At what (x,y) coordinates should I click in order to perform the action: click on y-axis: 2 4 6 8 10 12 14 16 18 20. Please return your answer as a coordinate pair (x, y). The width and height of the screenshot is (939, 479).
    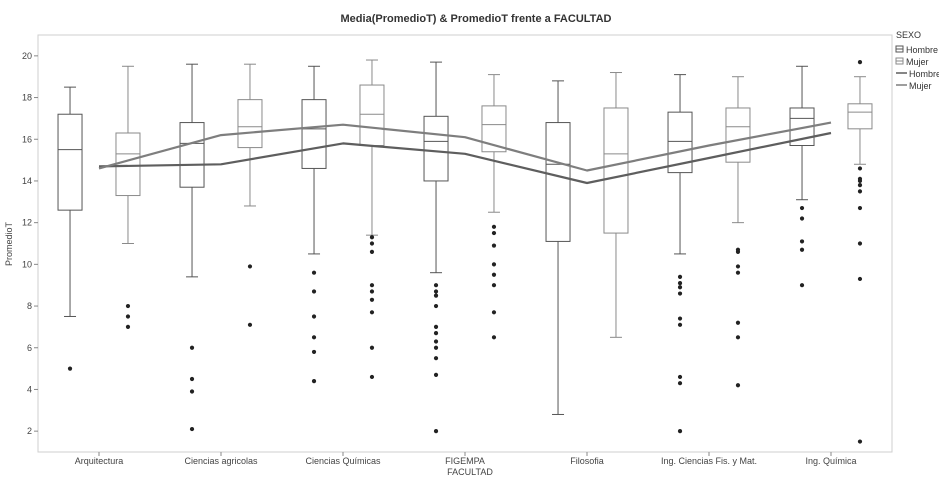
    Looking at the image, I should click on (30, 243).